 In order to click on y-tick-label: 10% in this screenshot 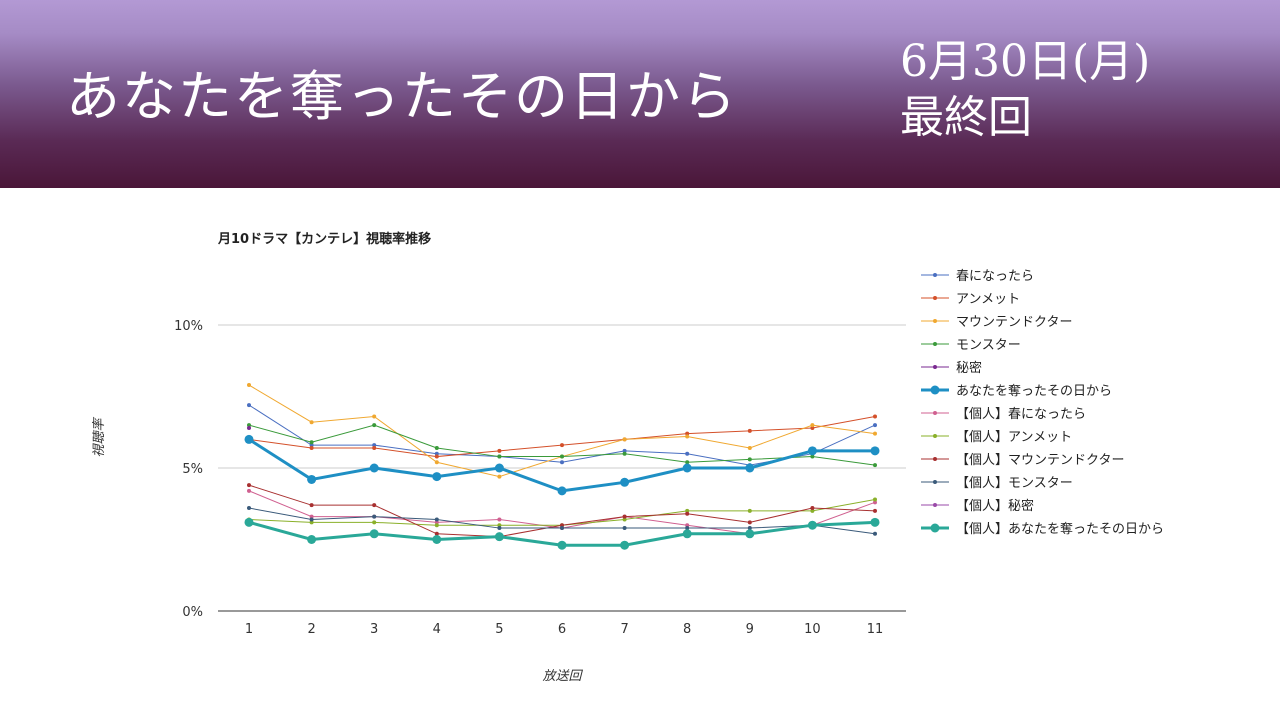, I will do `click(188, 326)`.